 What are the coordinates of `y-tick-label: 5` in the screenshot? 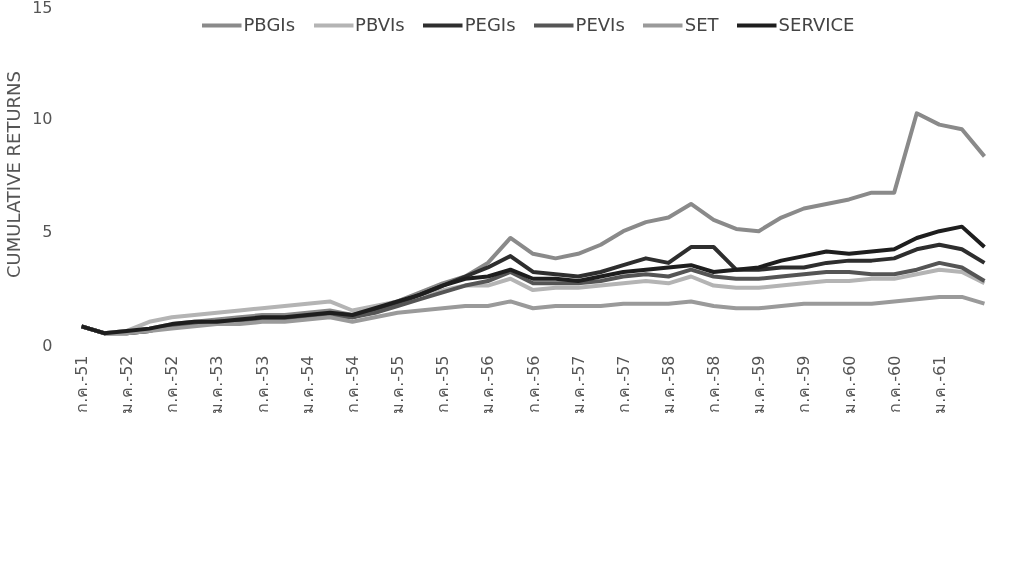 It's located at (47, 232).